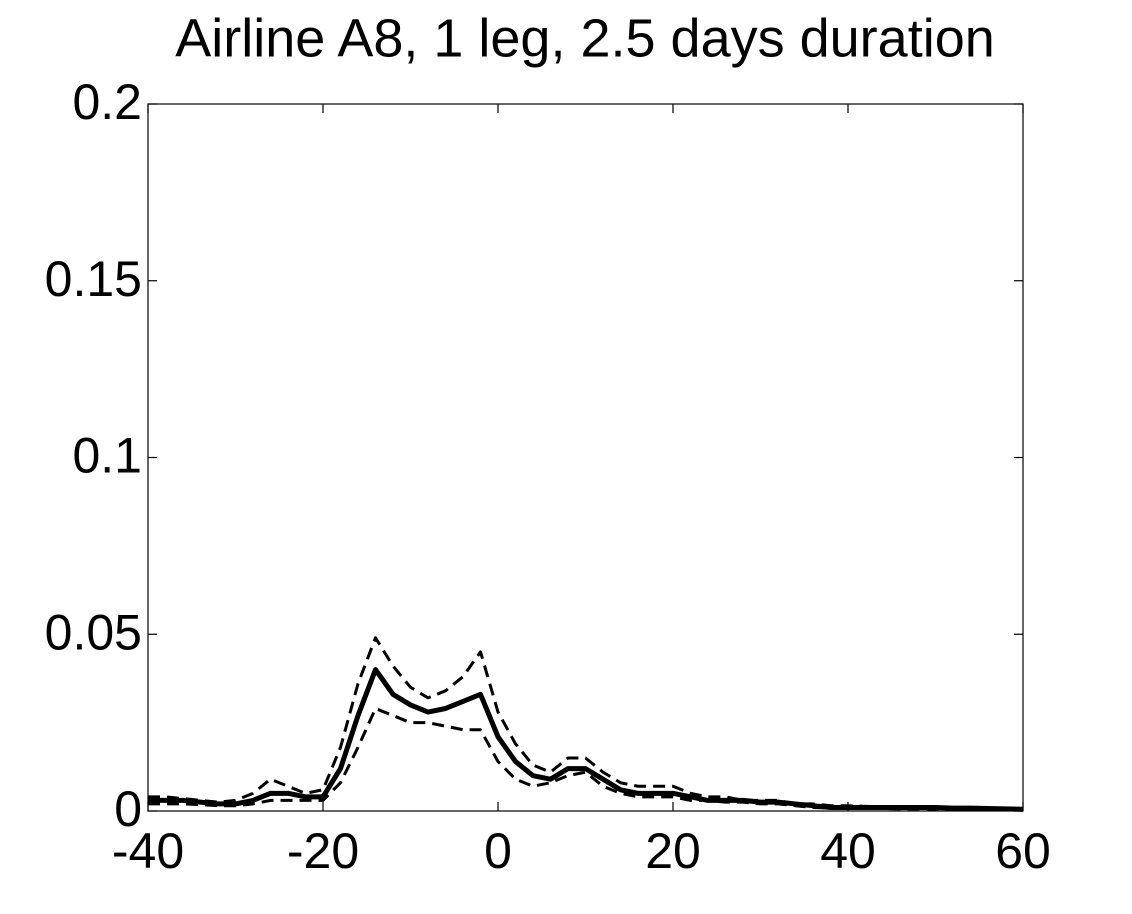 The image size is (1132, 914). I want to click on x-tick-label: 20, so click(673, 851).